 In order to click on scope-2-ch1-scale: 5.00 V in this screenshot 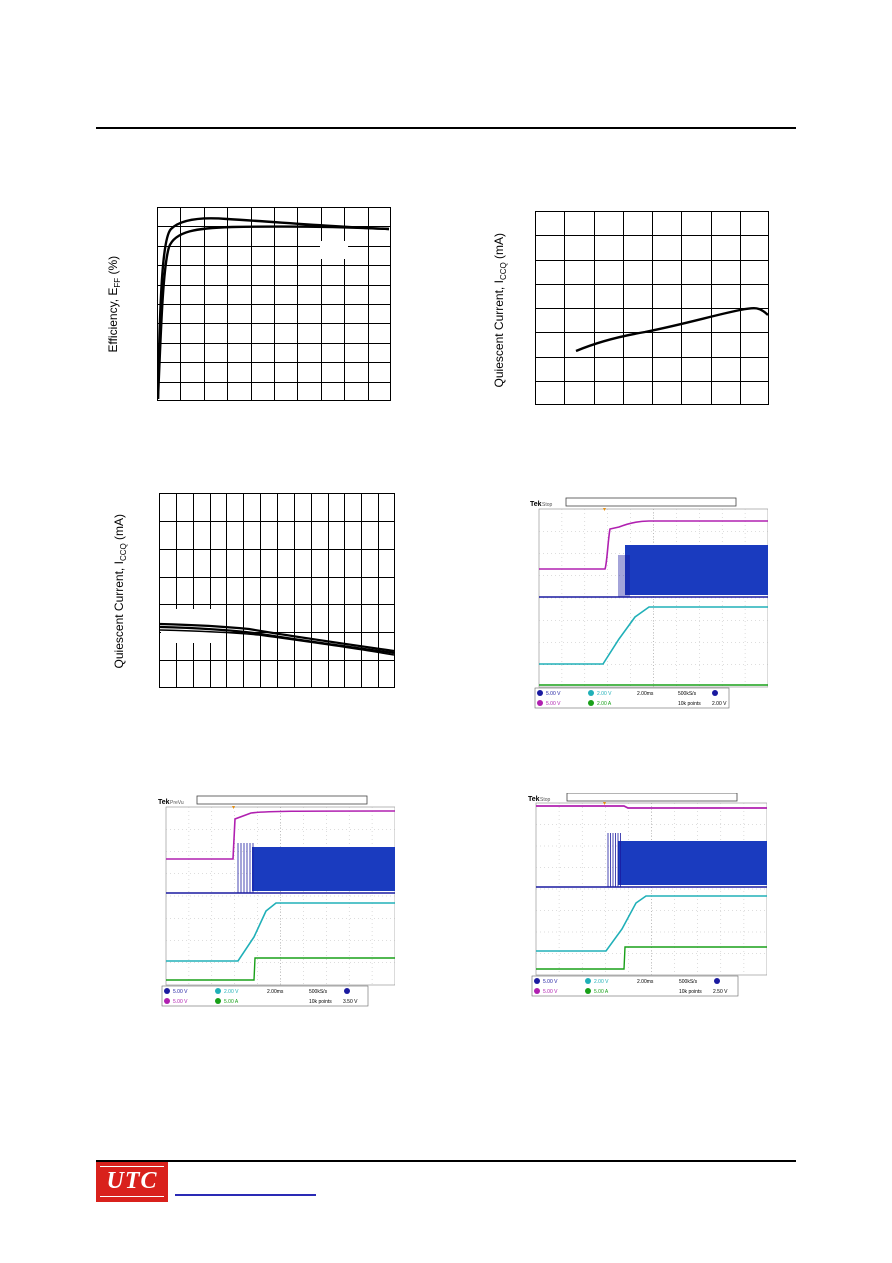, I will do `click(180, 992)`.